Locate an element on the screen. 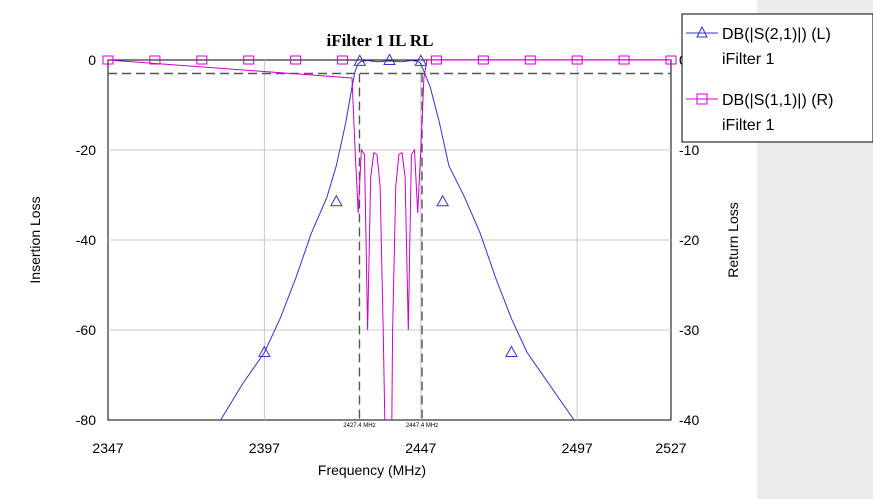 This screenshot has height=499, width=873. x-tick-label: 2527 is located at coordinates (670, 448).